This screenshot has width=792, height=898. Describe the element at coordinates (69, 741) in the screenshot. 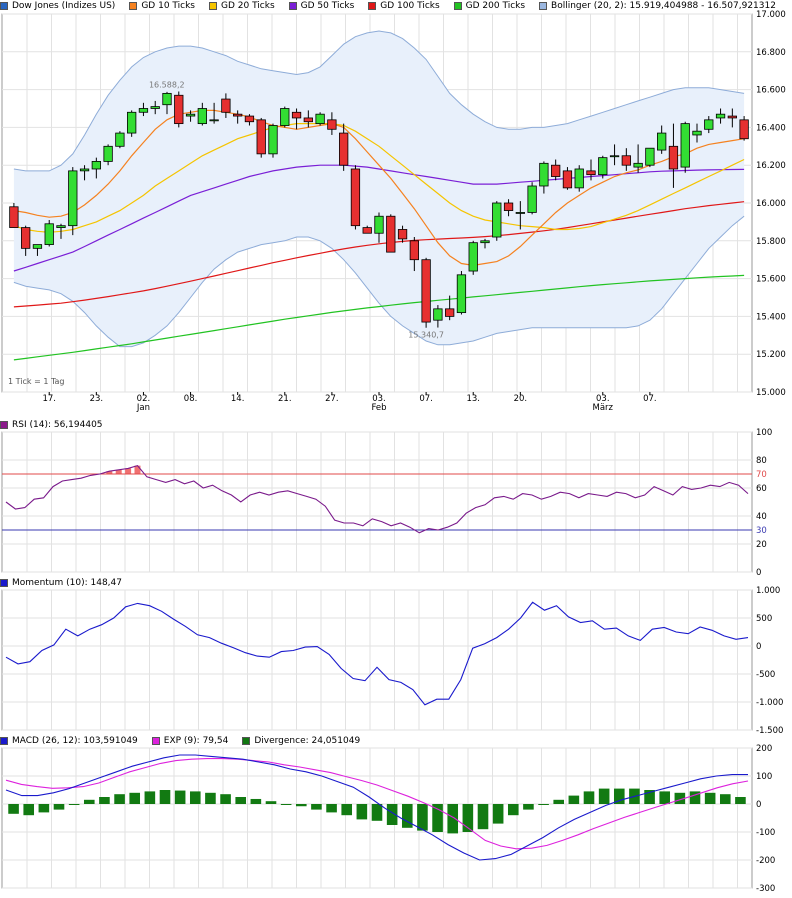

I see `legend-item-macd: MACD (26, 12): 103,591049` at that location.